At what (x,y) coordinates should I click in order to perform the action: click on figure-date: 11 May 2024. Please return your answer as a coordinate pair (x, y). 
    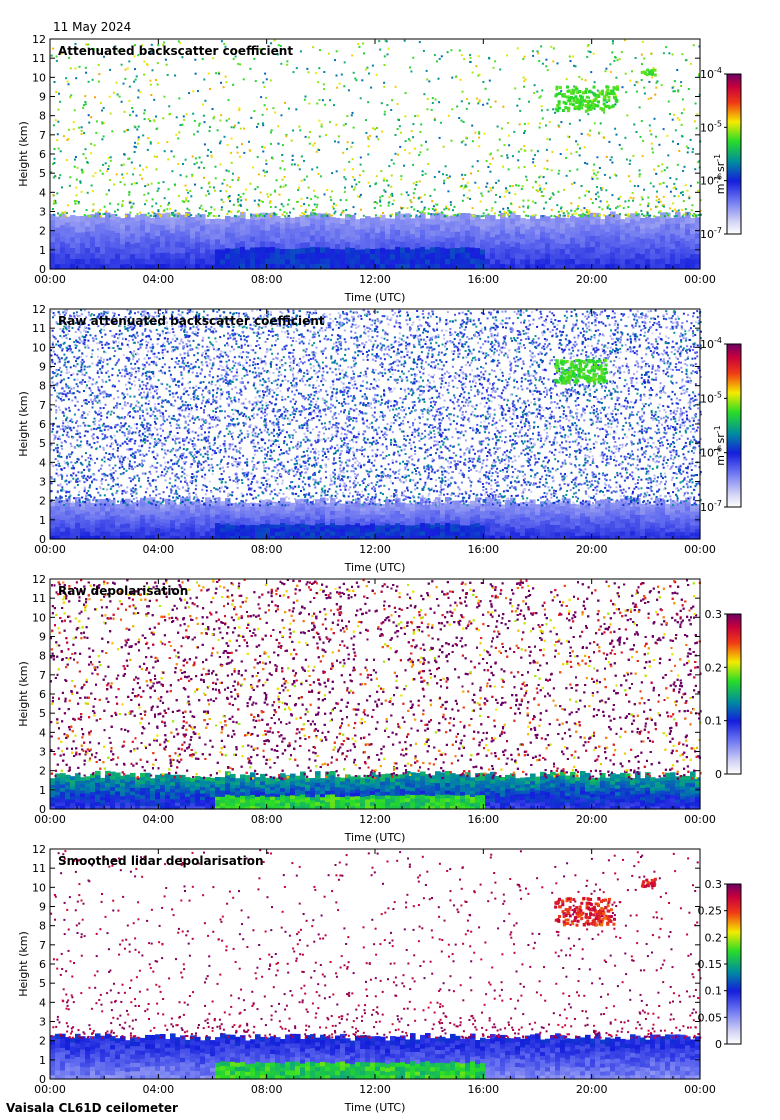
    Looking at the image, I should click on (92, 27).